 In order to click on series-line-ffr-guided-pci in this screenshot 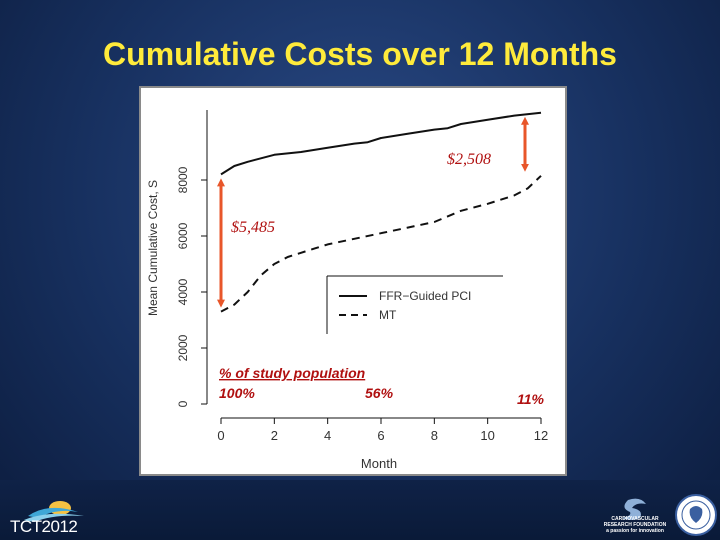, I will do `click(381, 143)`.